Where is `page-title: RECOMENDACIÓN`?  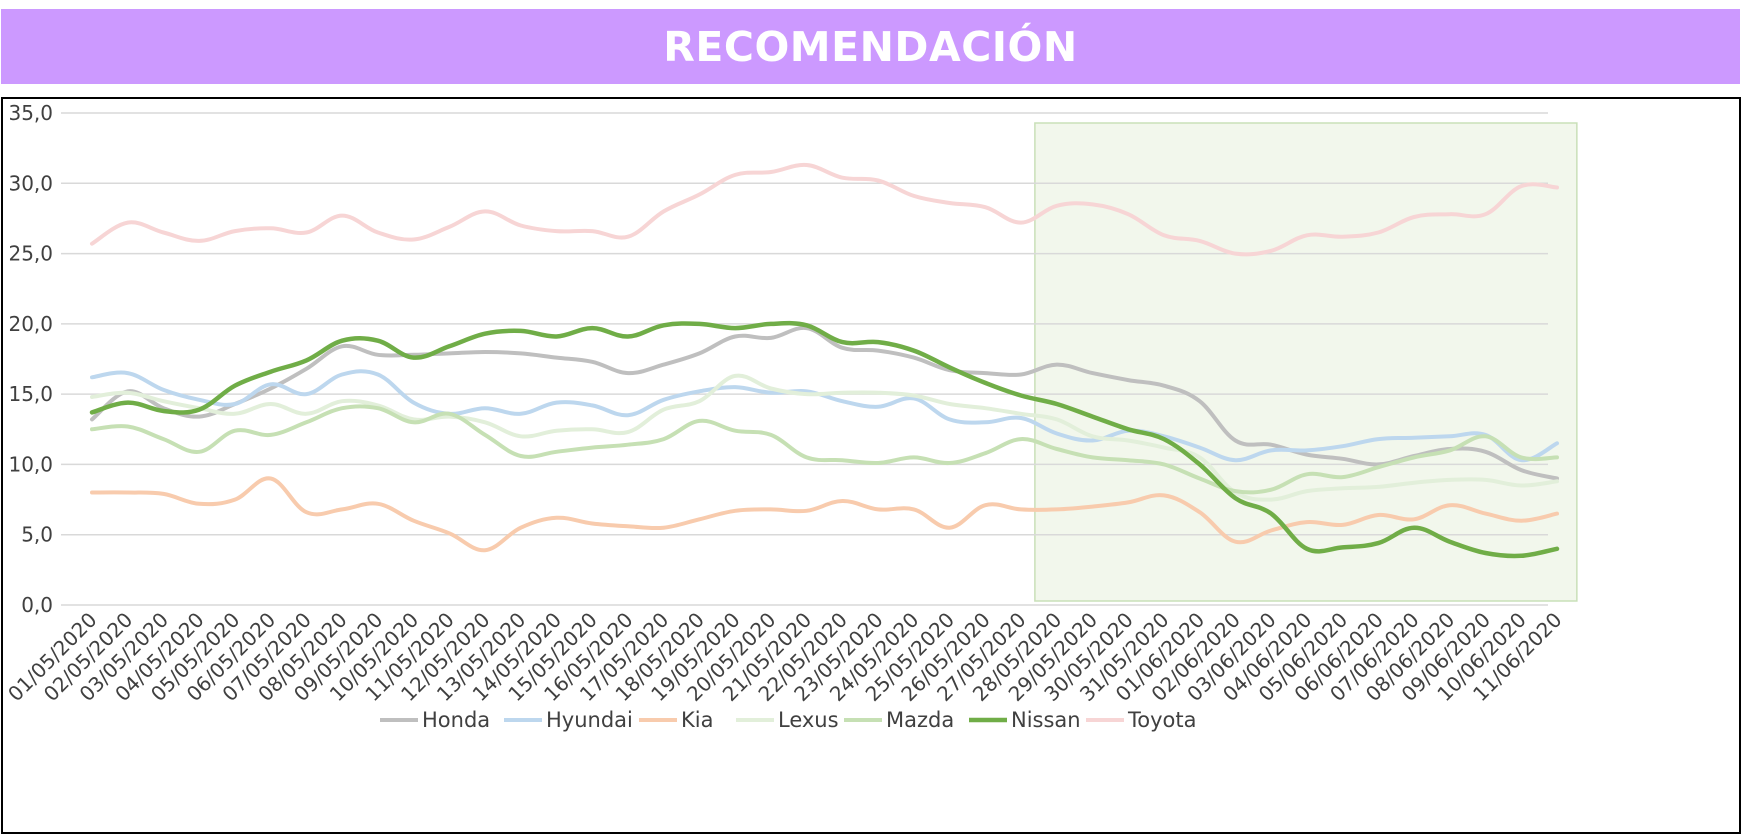
page-title: RECOMENDACIÓN is located at coordinates (870, 46).